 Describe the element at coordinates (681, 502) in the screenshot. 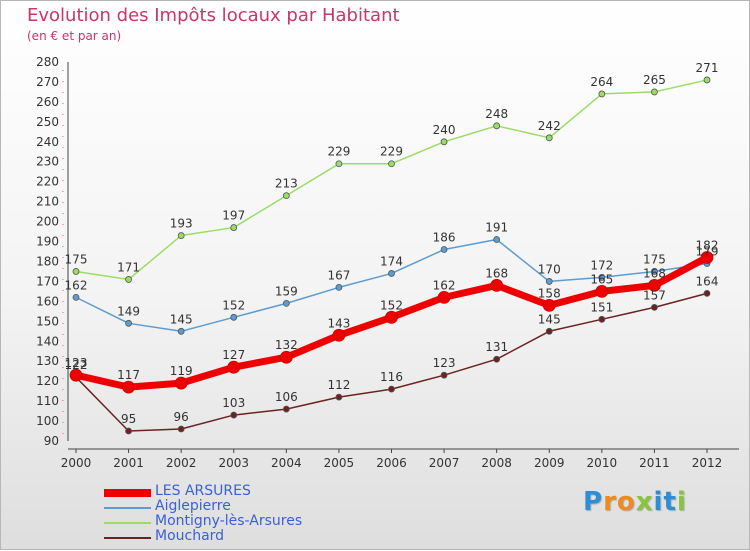

I see `logo-letter: i` at that location.